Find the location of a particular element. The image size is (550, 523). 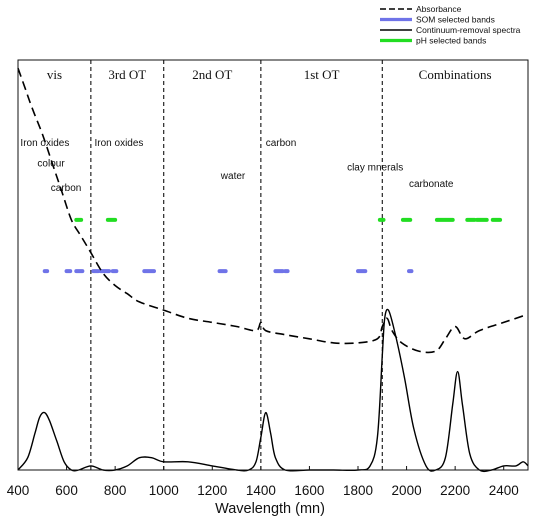

region-label-combinations: Combinations is located at coordinates (455, 74).